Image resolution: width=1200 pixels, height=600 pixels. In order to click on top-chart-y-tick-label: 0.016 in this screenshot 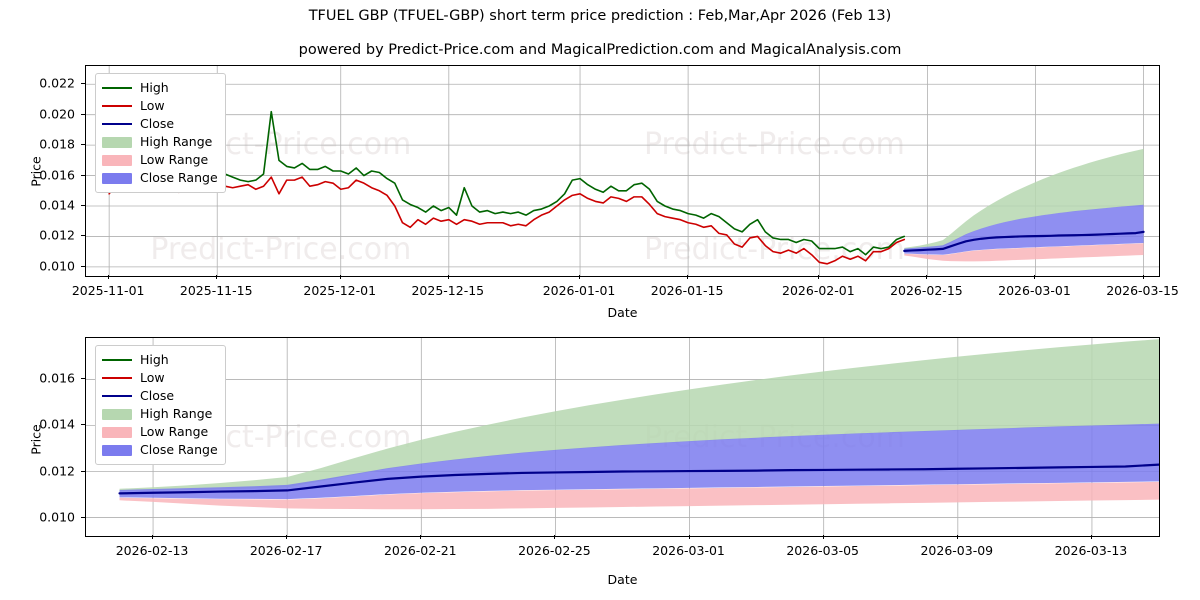, I will do `click(57, 175)`.